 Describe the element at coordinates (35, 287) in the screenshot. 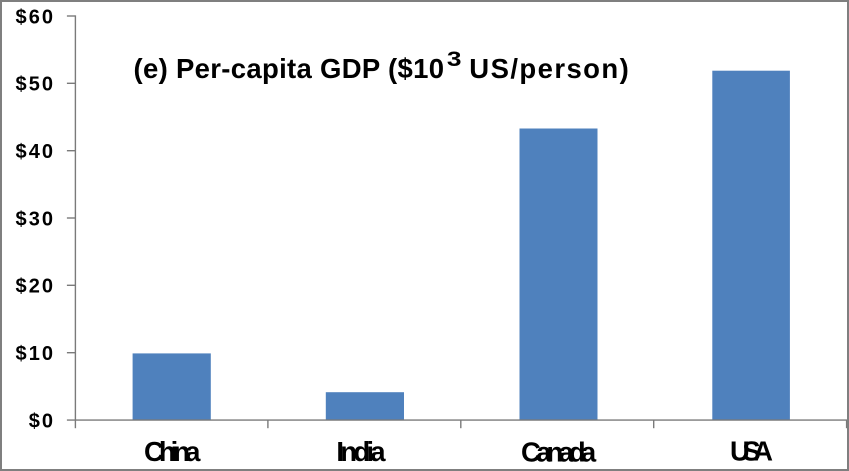

I see `svg-text: $20` at that location.